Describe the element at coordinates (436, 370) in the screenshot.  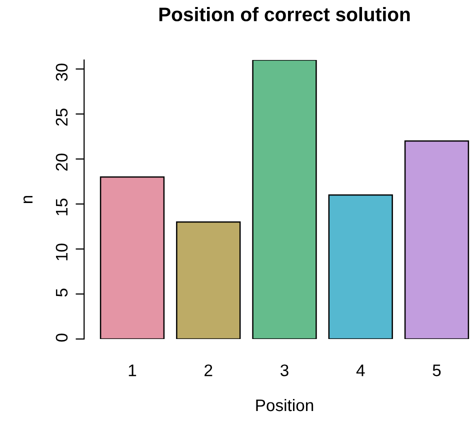
I see `x-tick-label: 5` at that location.